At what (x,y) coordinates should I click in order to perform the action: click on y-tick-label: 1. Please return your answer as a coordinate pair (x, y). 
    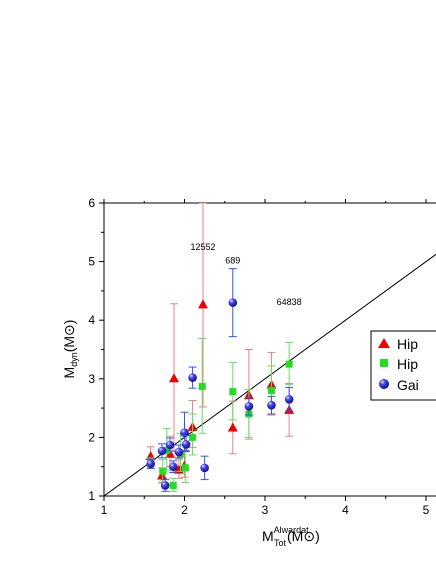
    Looking at the image, I should click on (91, 496).